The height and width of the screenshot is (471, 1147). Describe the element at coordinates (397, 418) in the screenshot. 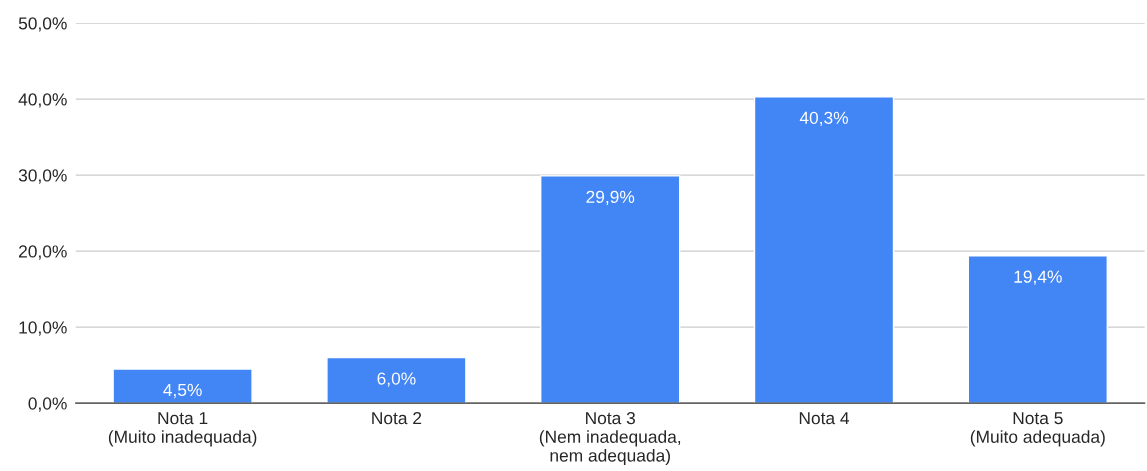

I see `x-tick-label: Nota 2` at that location.